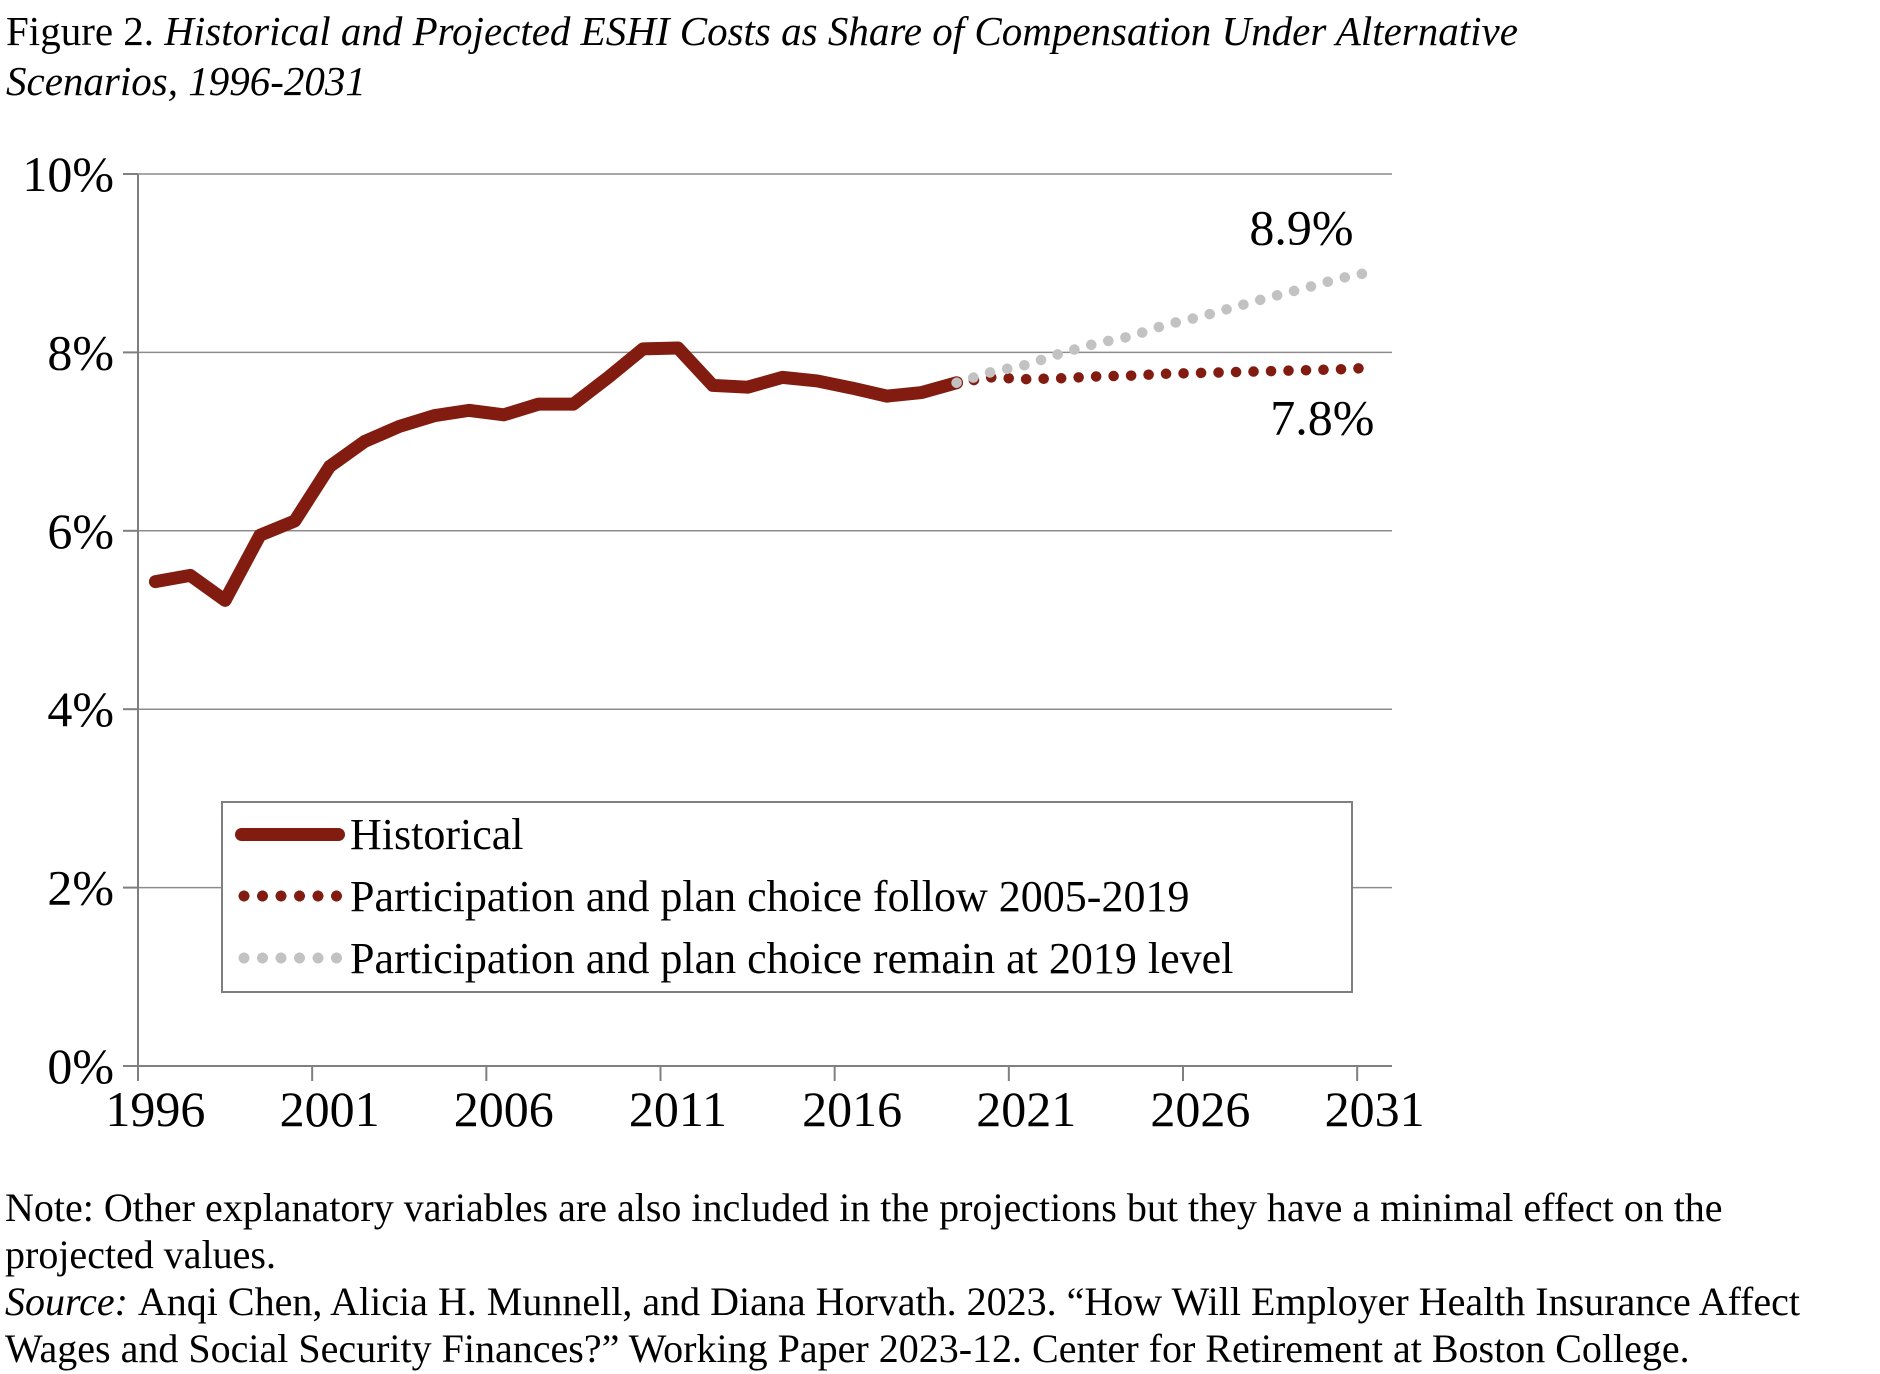 The image size is (1880, 1374). I want to click on value-label-8.9%: 8.9%, so click(1301, 228).